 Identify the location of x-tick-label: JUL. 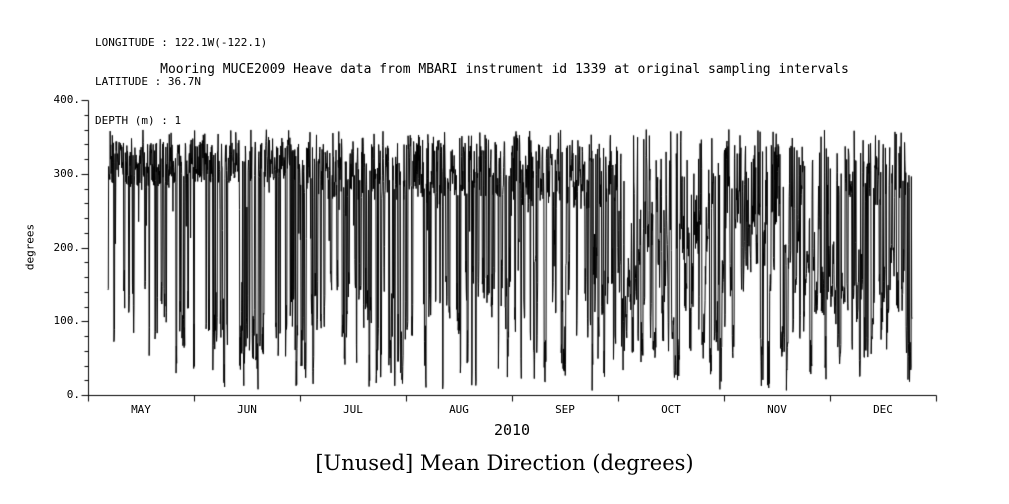
(353, 409).